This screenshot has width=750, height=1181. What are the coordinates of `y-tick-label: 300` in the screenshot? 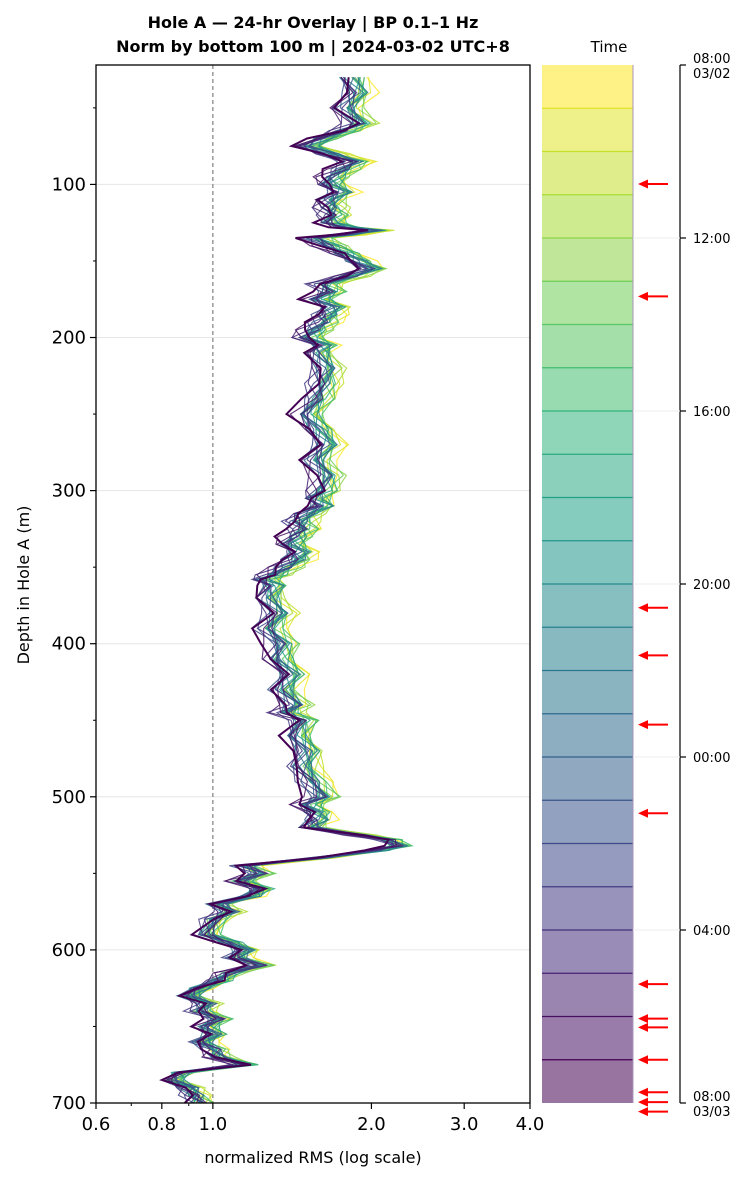 It's located at (69, 491).